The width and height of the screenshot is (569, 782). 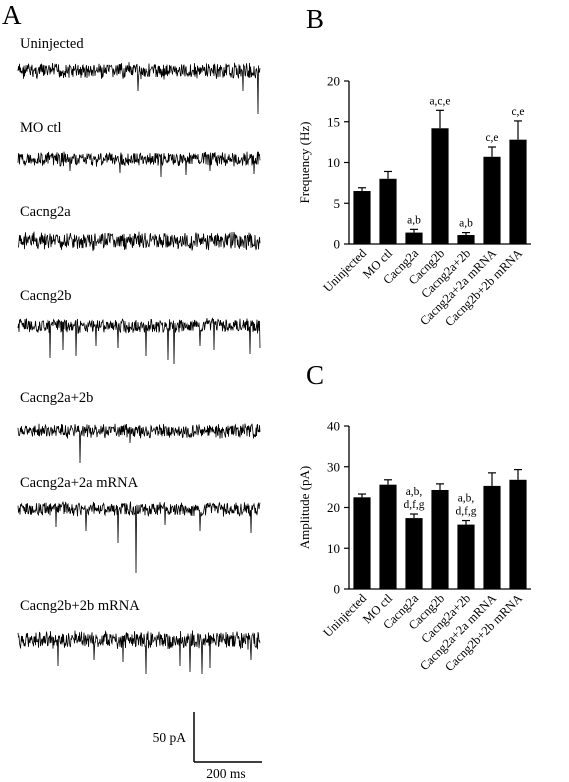 I want to click on panel-letter-b: B, so click(x=315, y=19).